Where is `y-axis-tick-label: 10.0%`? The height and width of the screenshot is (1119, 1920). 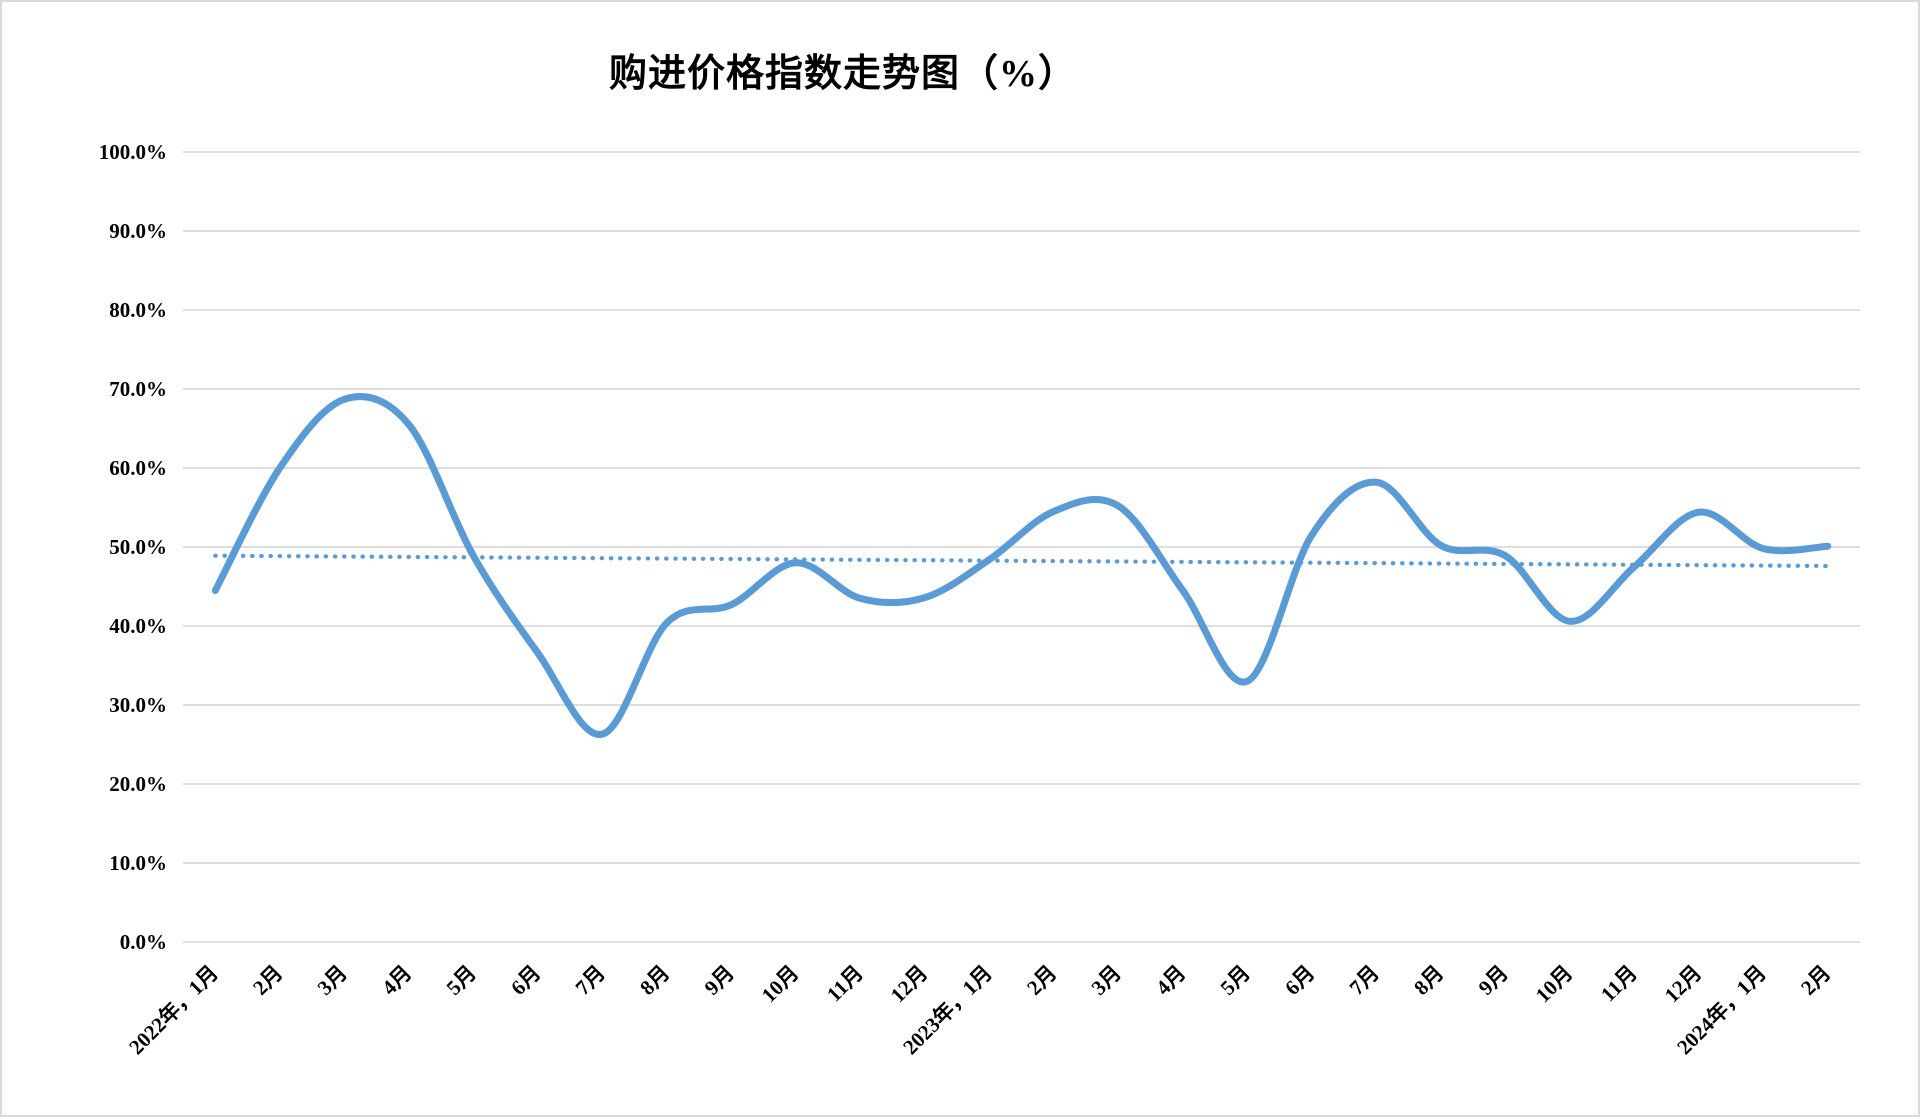 y-axis-tick-label: 10.0% is located at coordinates (138, 863).